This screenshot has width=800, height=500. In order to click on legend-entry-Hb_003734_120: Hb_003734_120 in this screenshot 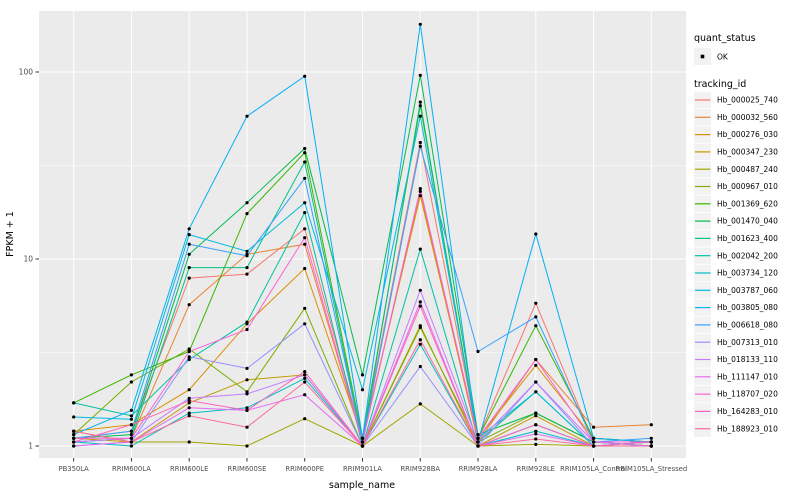, I will do `click(736, 273)`.